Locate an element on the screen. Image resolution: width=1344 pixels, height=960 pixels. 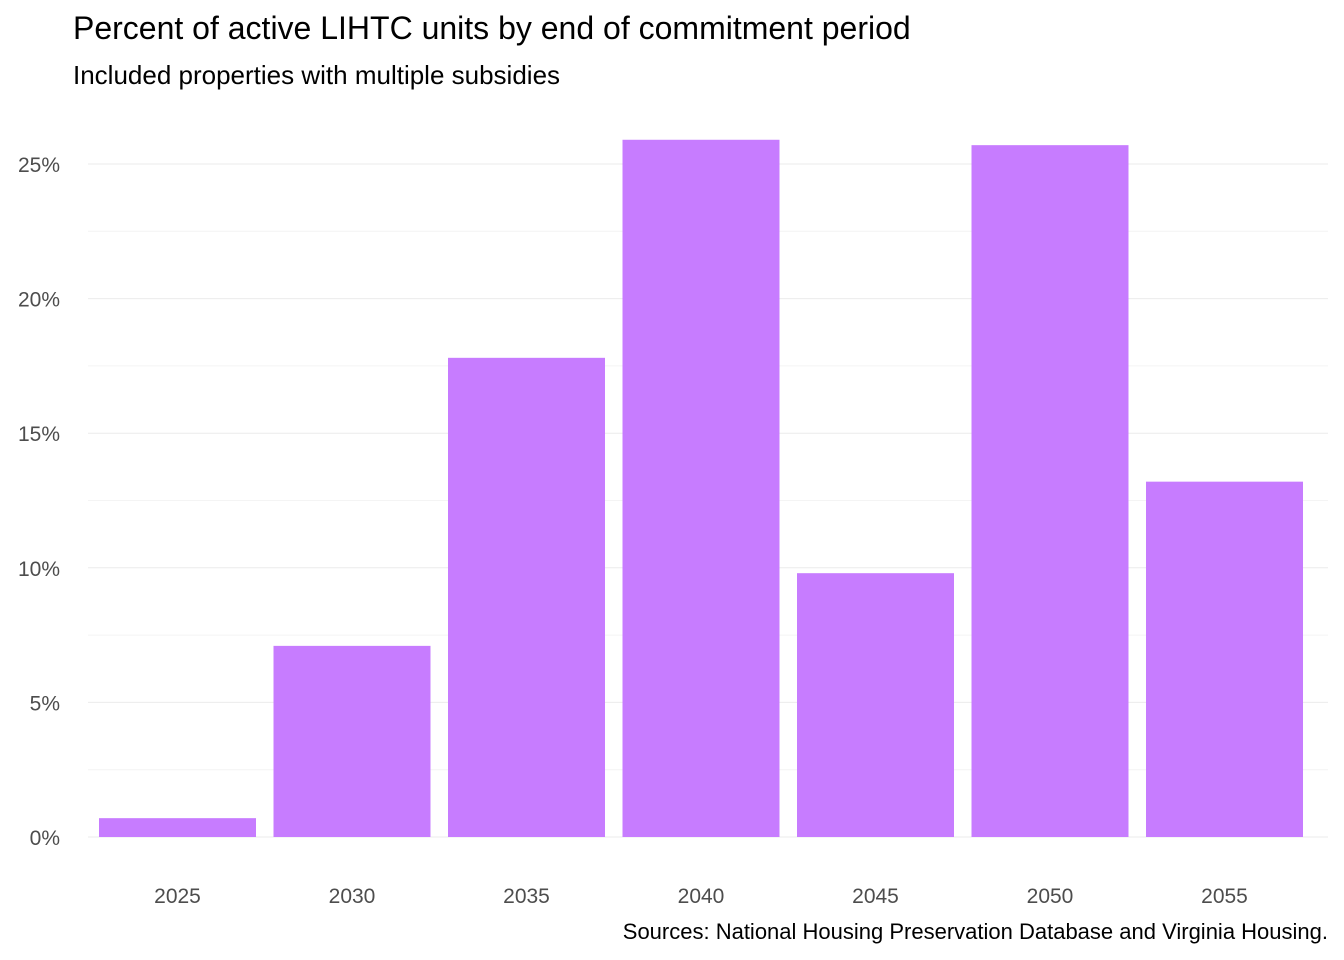
x-tick-label: 2025 is located at coordinates (177, 896).